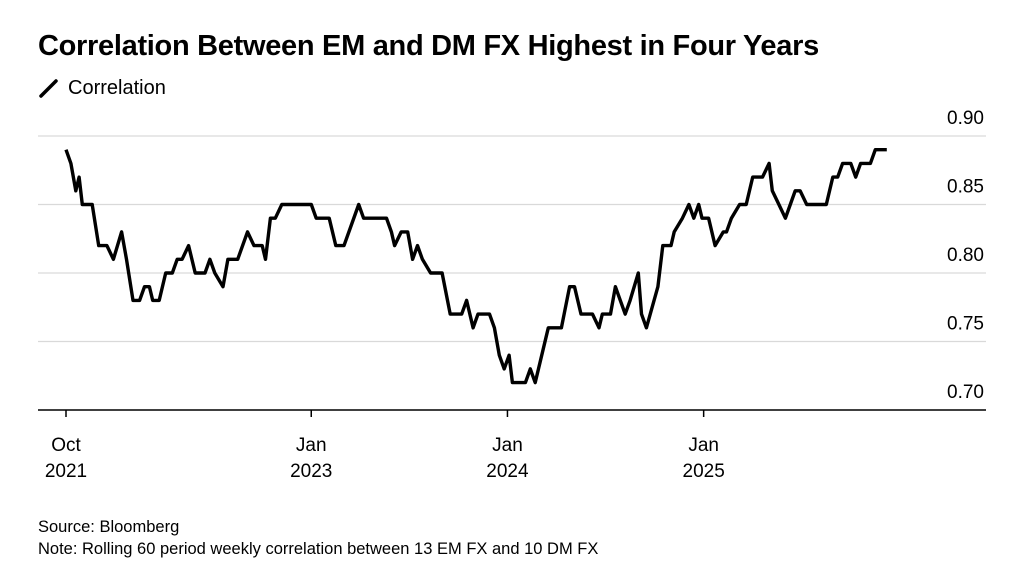  Describe the element at coordinates (66, 471) in the screenshot. I see `x-tick-label-year: 2021` at that location.